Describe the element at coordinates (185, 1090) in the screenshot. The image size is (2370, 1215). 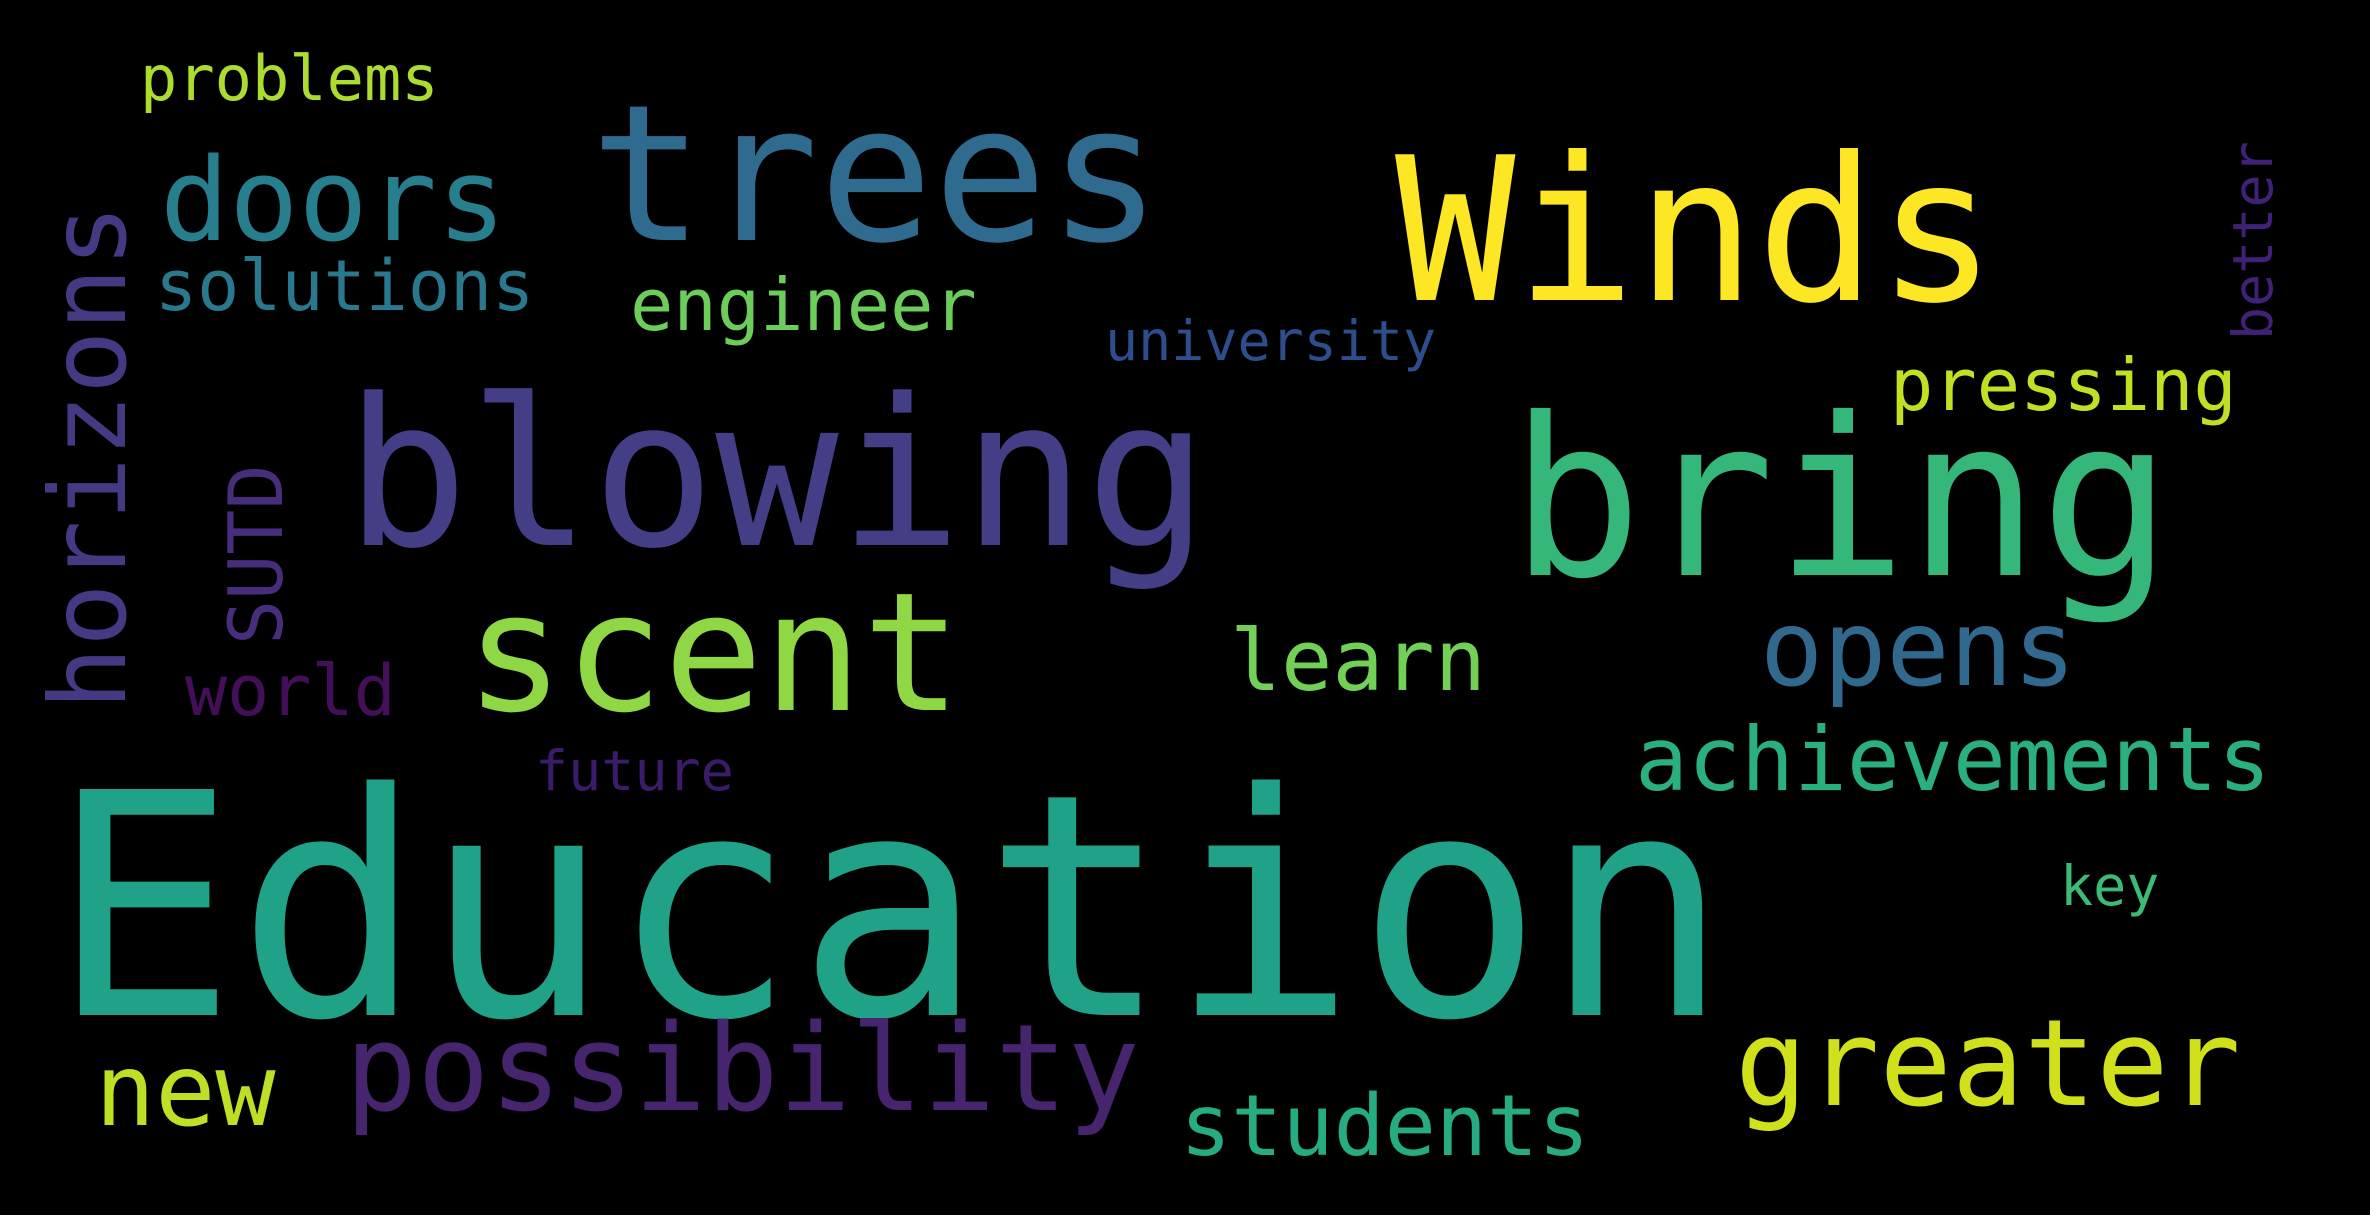
I see `word-new: new` at that location.